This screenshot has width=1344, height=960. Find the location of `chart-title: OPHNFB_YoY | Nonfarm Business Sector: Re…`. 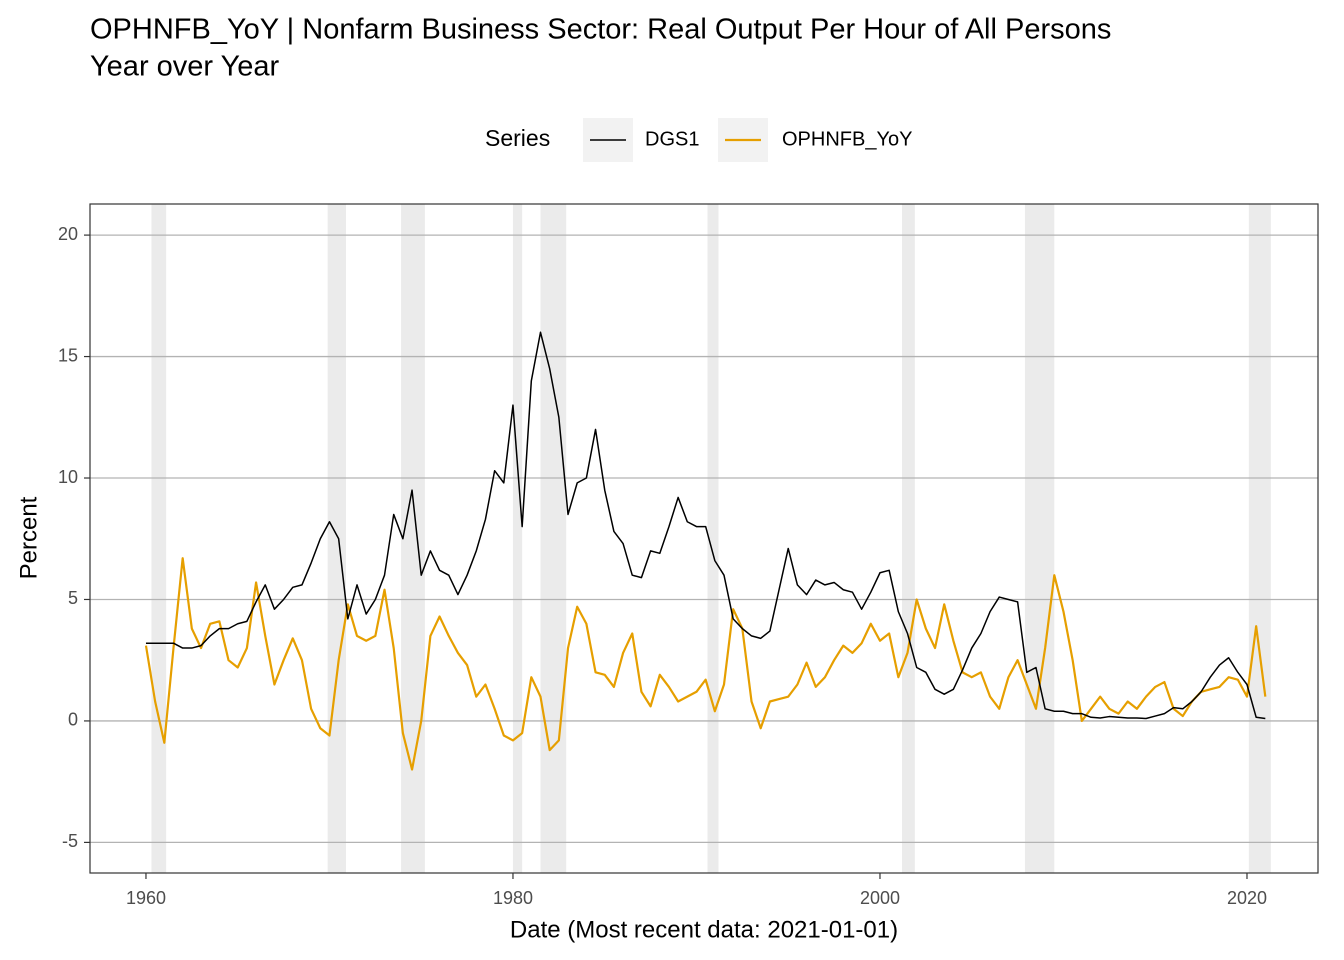

chart-title: OPHNFB_YoY | Nonfarm Business Sector: Re… is located at coordinates (600, 30).